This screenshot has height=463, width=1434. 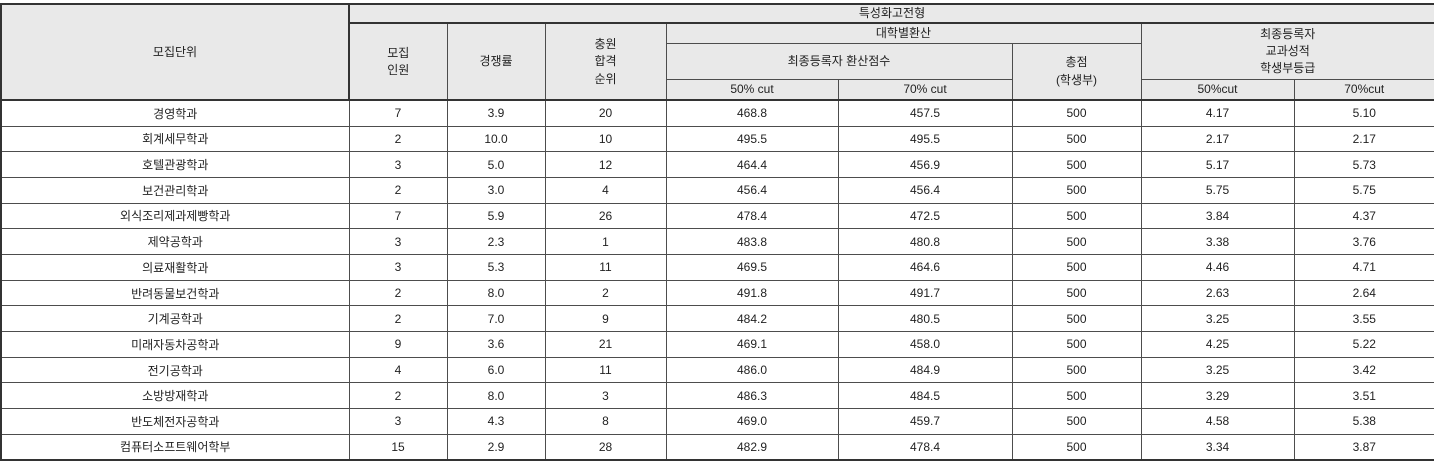 I want to click on cell-converted-score-70cut: 472.5, so click(x=925, y=216).